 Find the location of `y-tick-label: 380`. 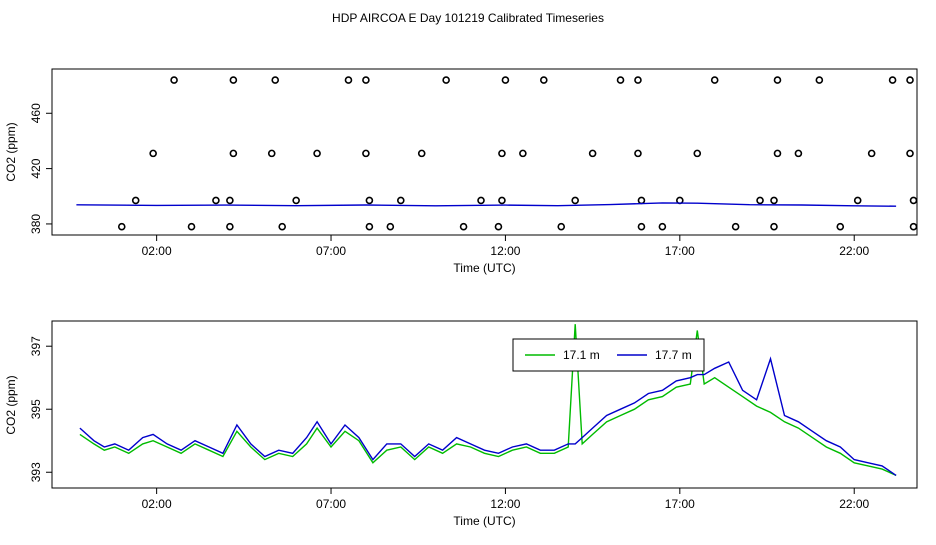

y-tick-label: 380 is located at coordinates (36, 224).